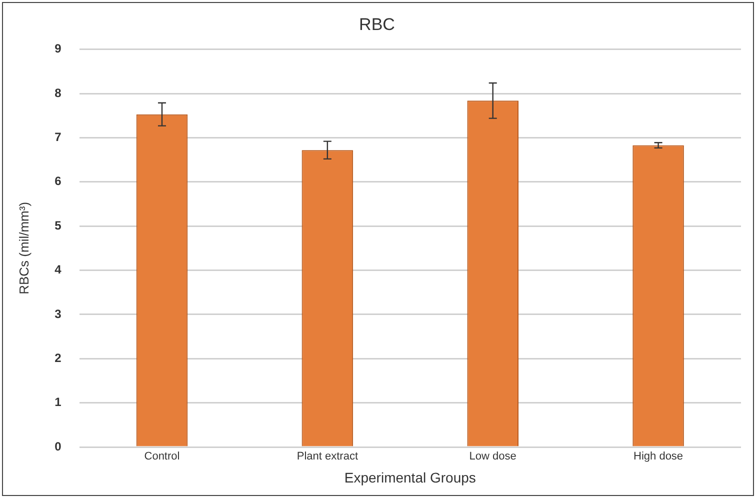 This screenshot has height=498, width=756. I want to click on chart-title: RBC, so click(377, 24).